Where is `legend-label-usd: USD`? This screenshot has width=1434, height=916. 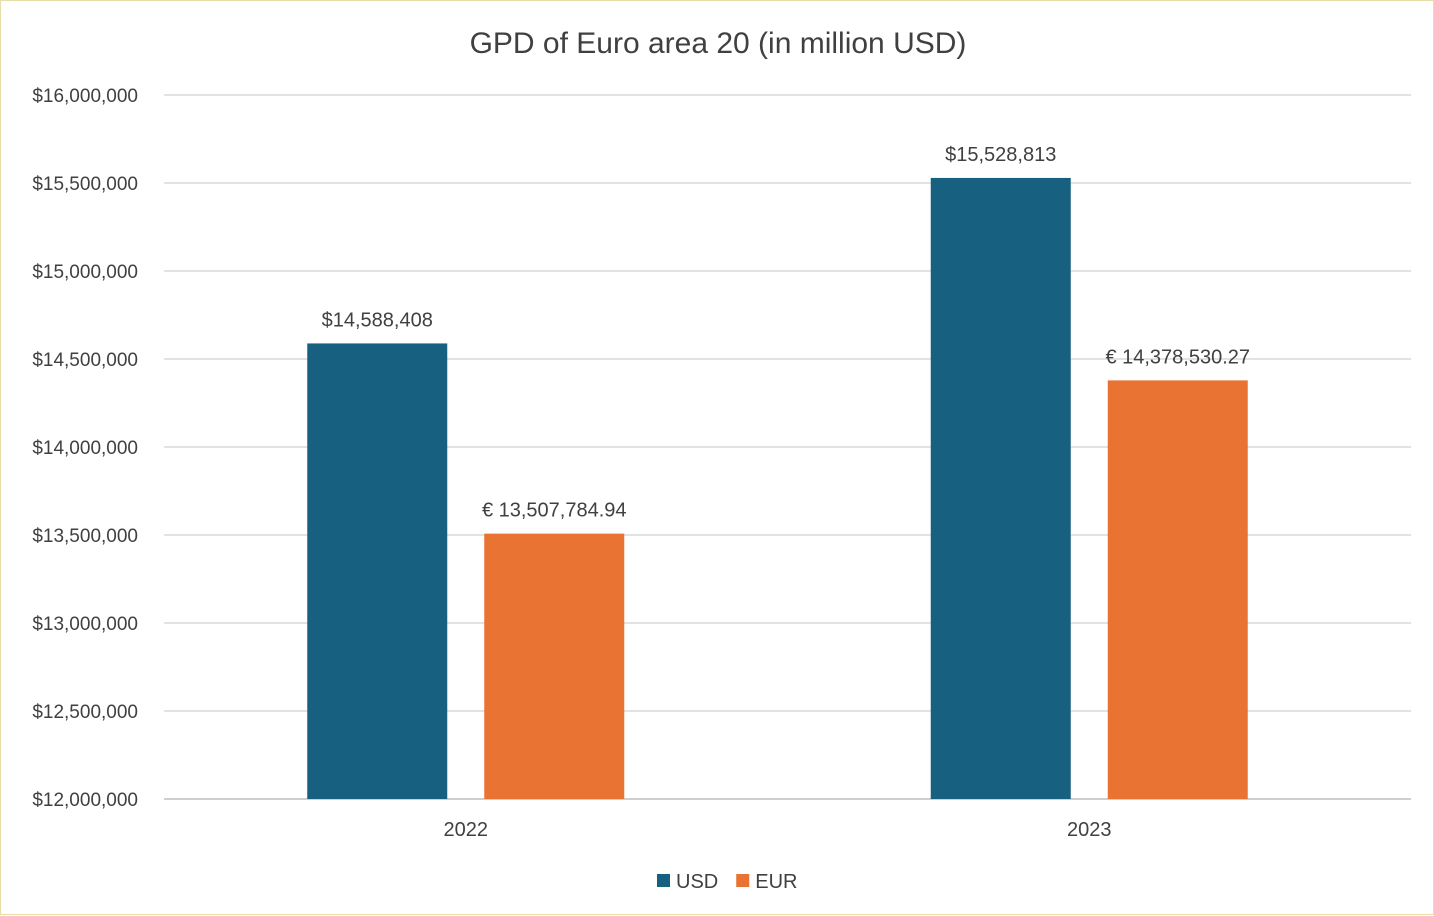 legend-label-usd: USD is located at coordinates (697, 882).